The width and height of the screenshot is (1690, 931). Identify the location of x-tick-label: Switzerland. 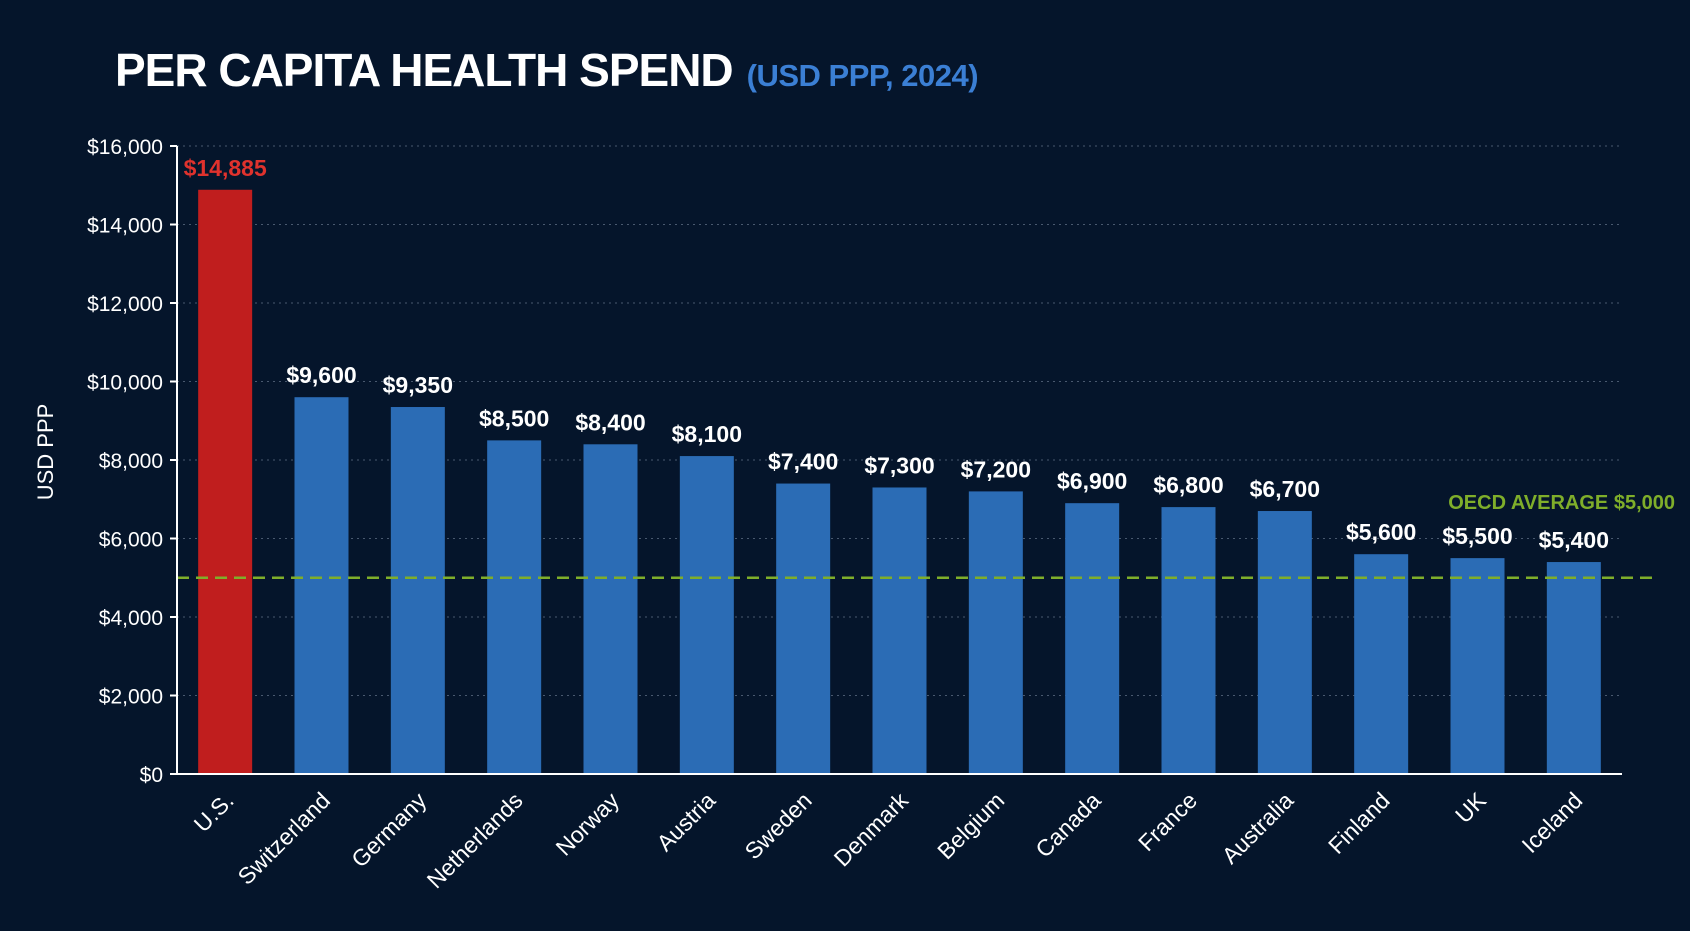
(284, 838).